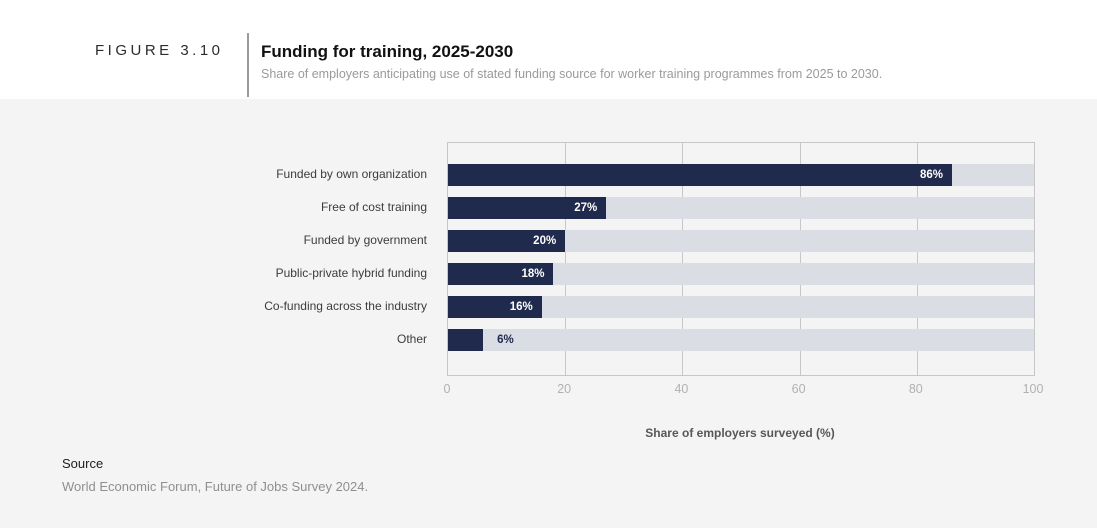  Describe the element at coordinates (740, 433) in the screenshot. I see `x-axis-title: Share of employers surveyed (%)` at that location.